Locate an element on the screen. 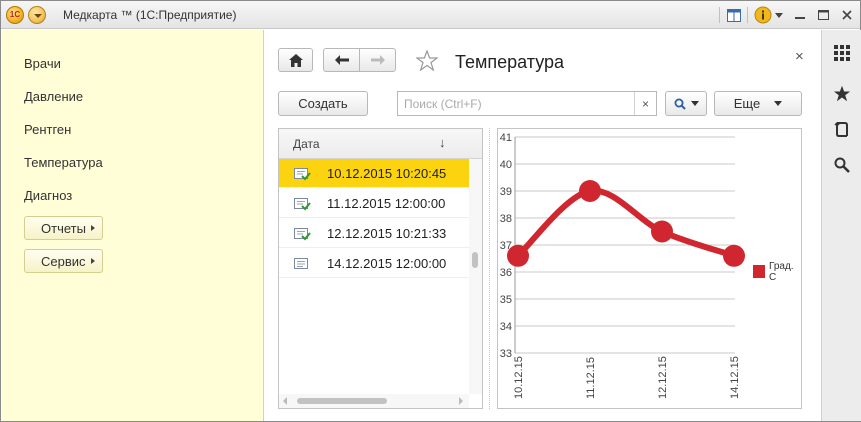 The image size is (861, 422). home-button is located at coordinates (295, 60).